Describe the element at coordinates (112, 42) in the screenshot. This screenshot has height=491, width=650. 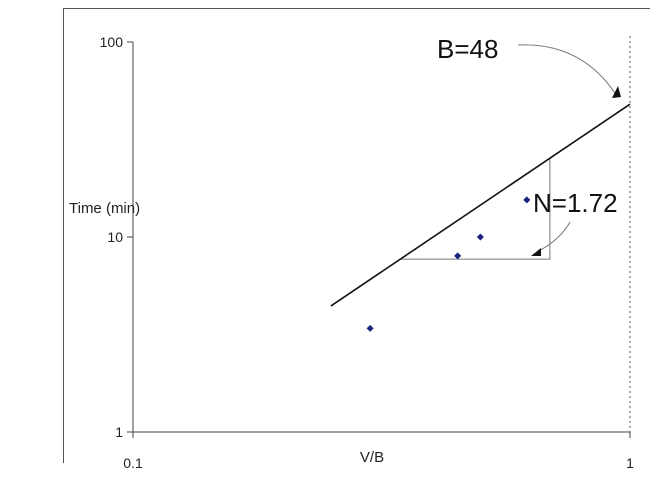
I see `y-tick-label: 100` at that location.